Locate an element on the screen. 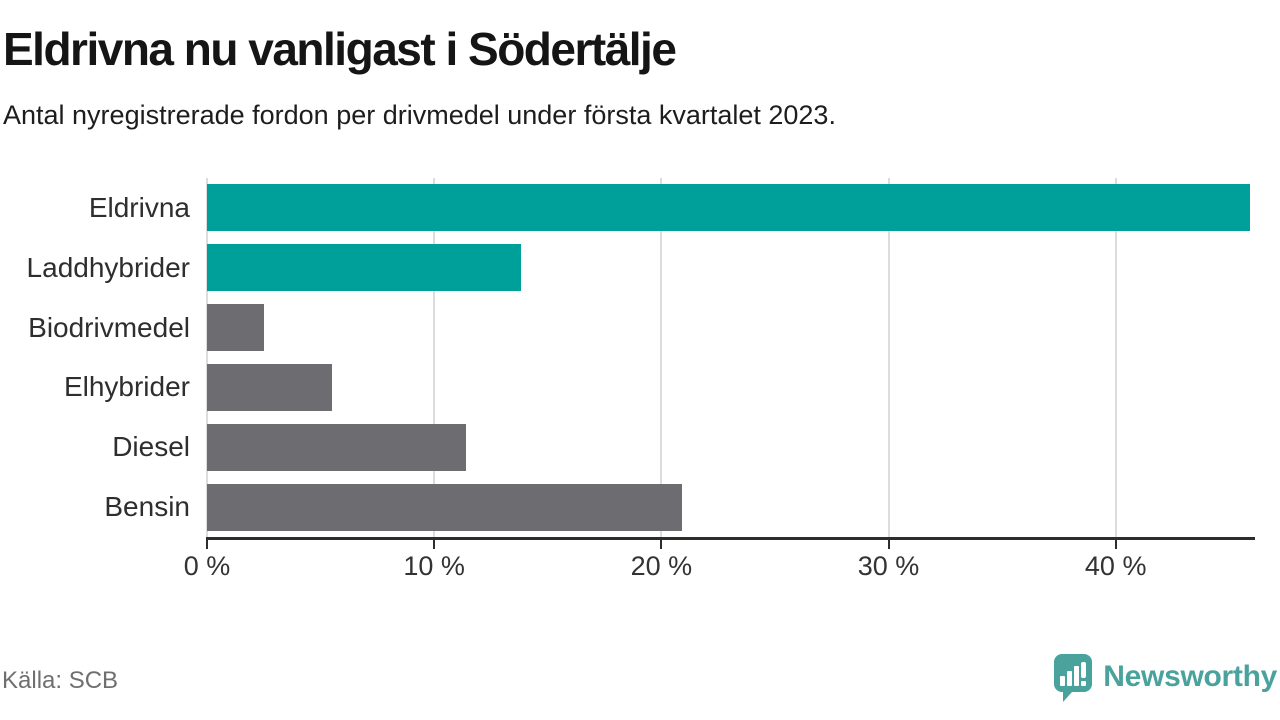 The width and height of the screenshot is (1280, 720). x-axis: 0 % 10 % 20 % 30 % 40 % is located at coordinates (718, 562).